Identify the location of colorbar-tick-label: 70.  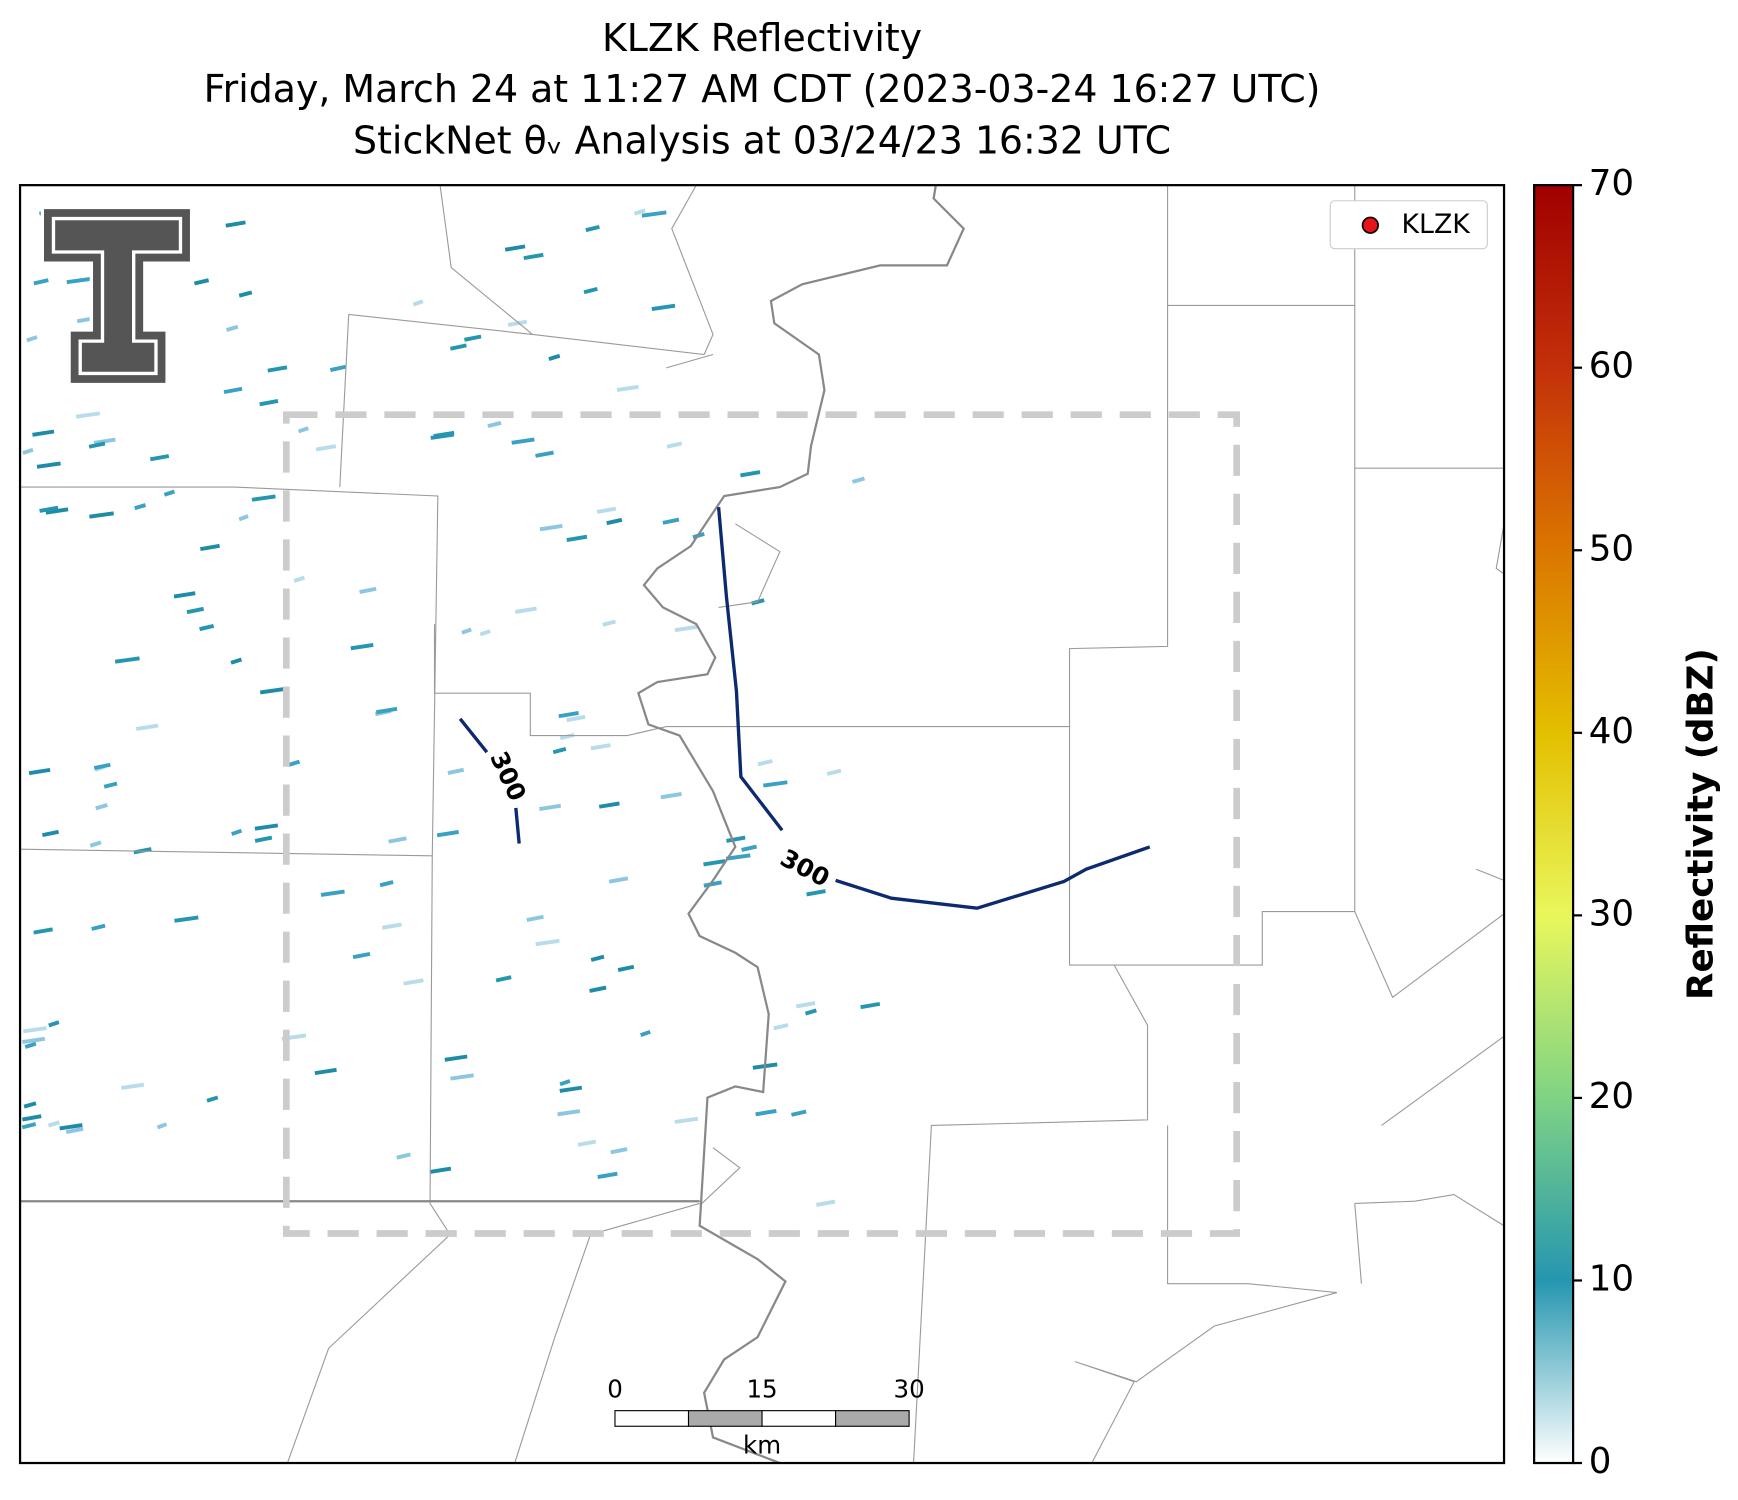
(1611, 183).